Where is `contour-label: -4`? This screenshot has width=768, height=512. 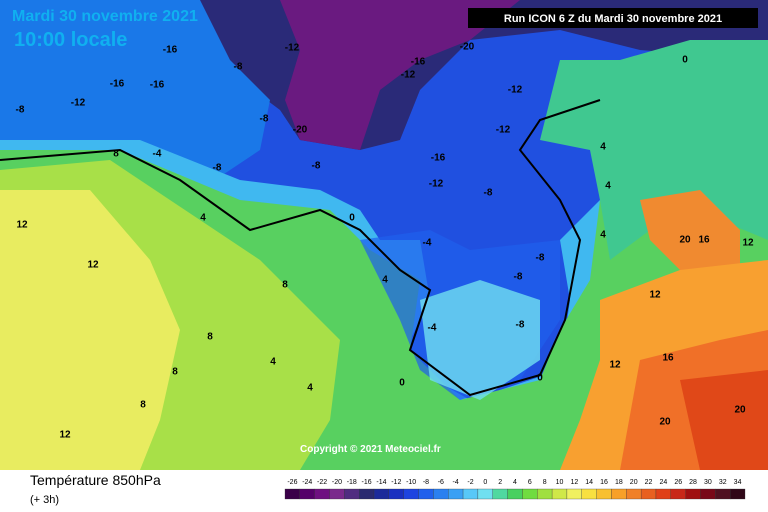 contour-label: -4 is located at coordinates (157, 154).